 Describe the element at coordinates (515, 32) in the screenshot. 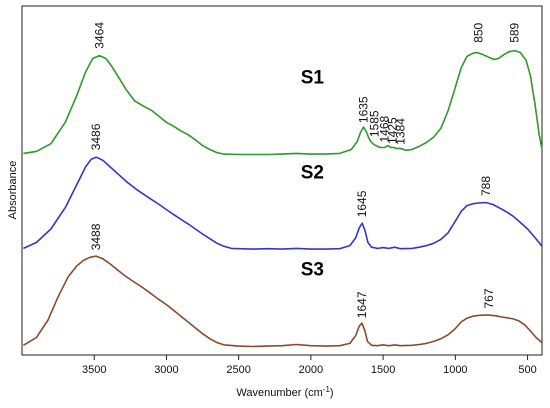

I see `peak-label: 589` at that location.